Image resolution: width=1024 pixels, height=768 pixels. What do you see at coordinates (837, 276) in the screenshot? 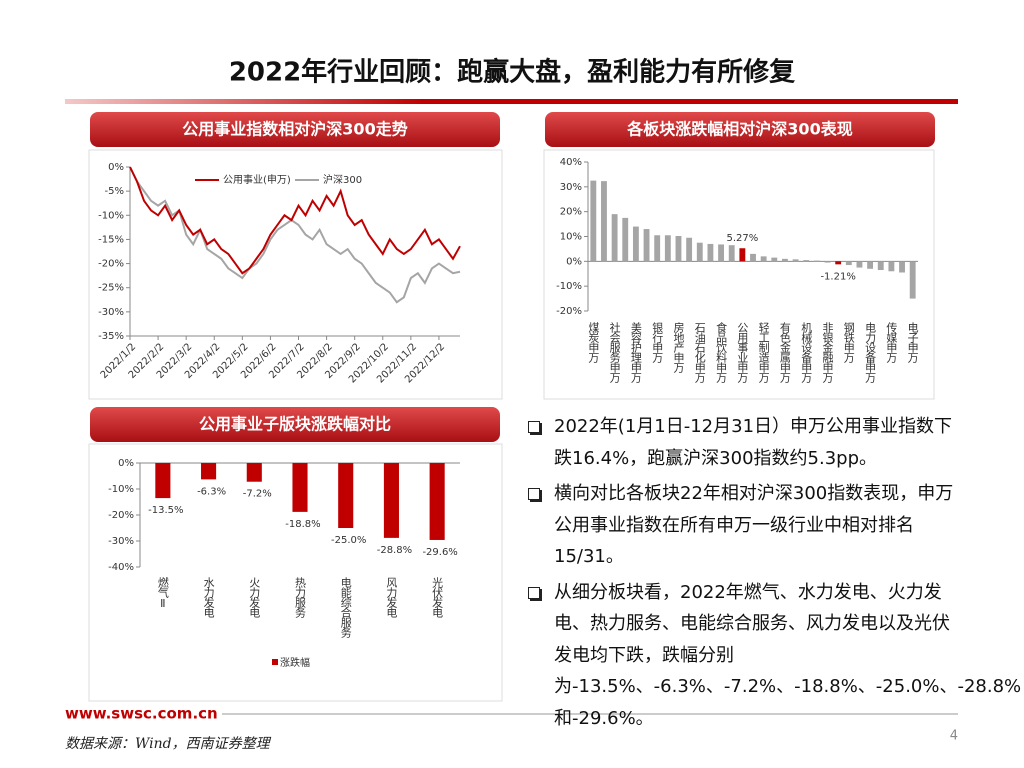
I see `value-label: -1.21%` at bounding box center [837, 276].